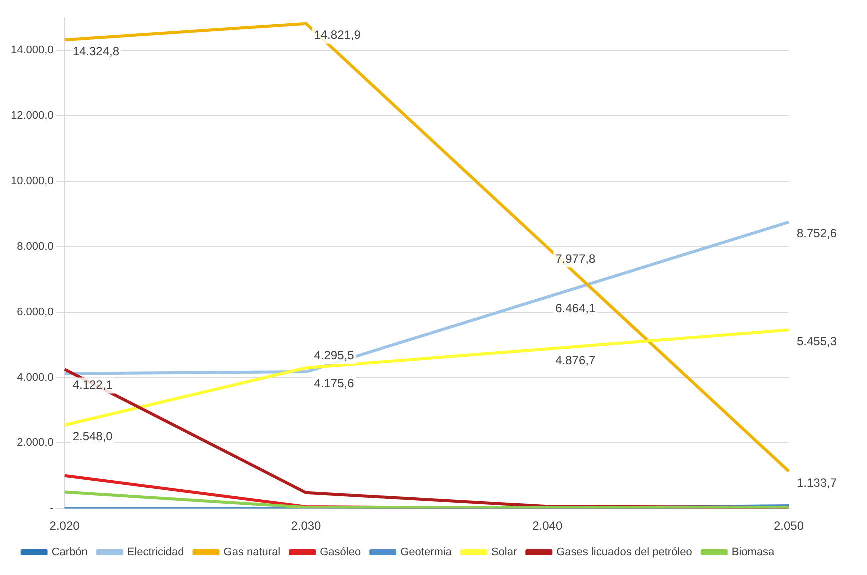 This screenshot has width=867, height=575. What do you see at coordinates (35, 443) in the screenshot?
I see `y-tick-label: 2.000,0` at bounding box center [35, 443].